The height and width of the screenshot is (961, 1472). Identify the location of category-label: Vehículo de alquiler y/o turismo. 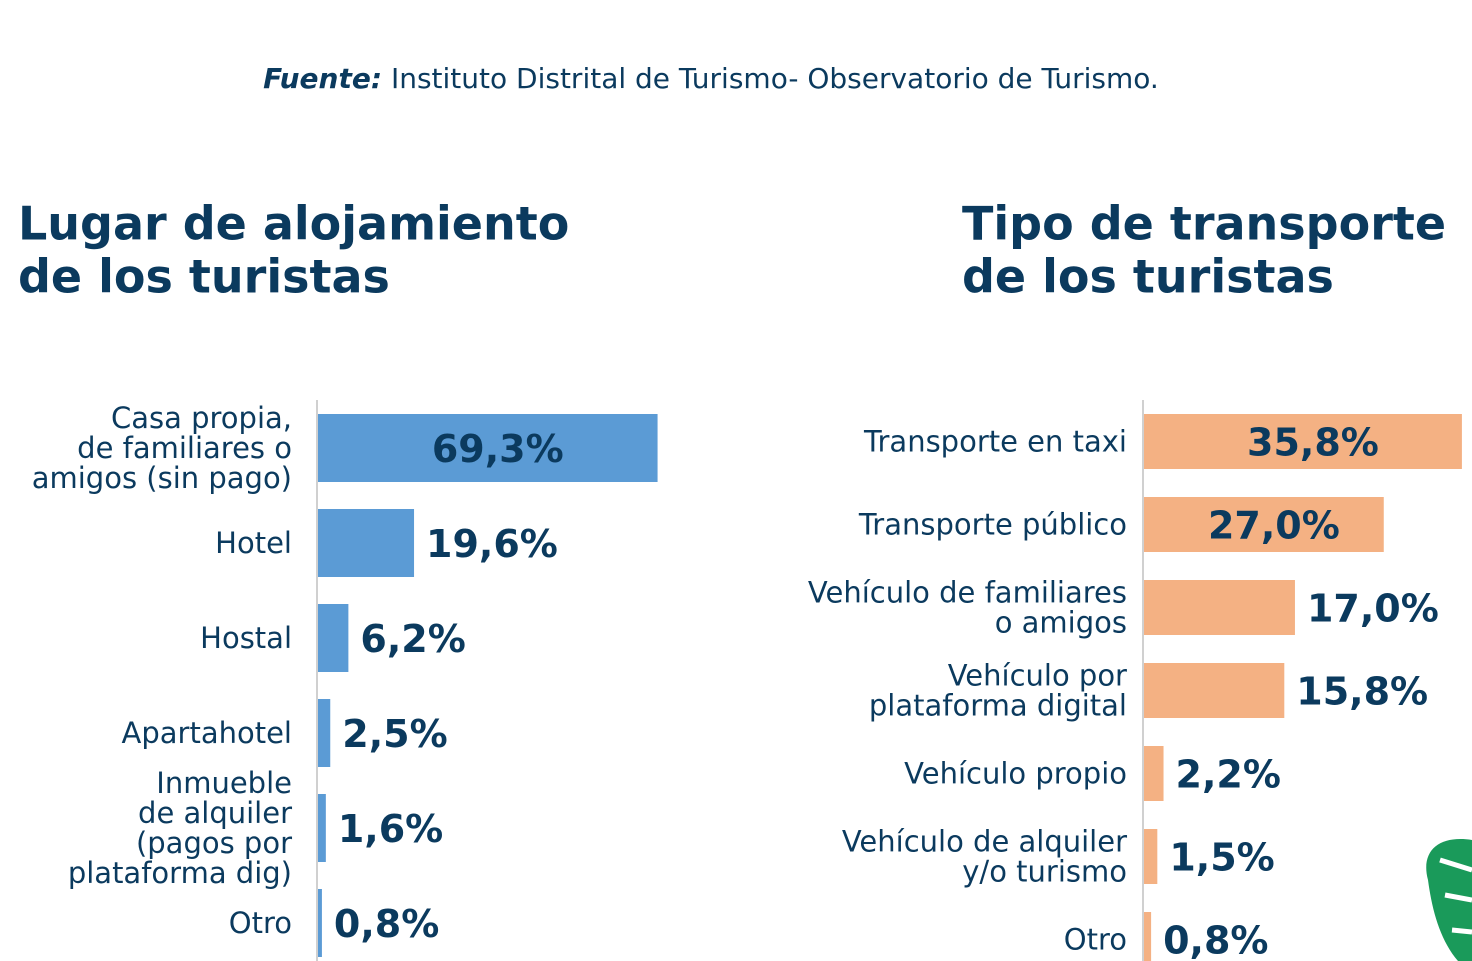
(984, 857).